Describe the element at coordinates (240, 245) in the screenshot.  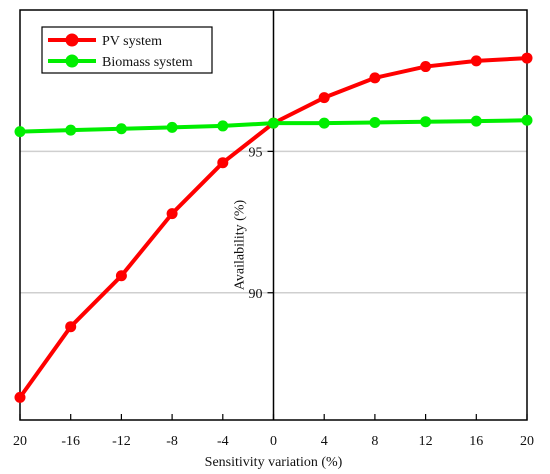
I see `y-axis-label: Availability (%)` at that location.